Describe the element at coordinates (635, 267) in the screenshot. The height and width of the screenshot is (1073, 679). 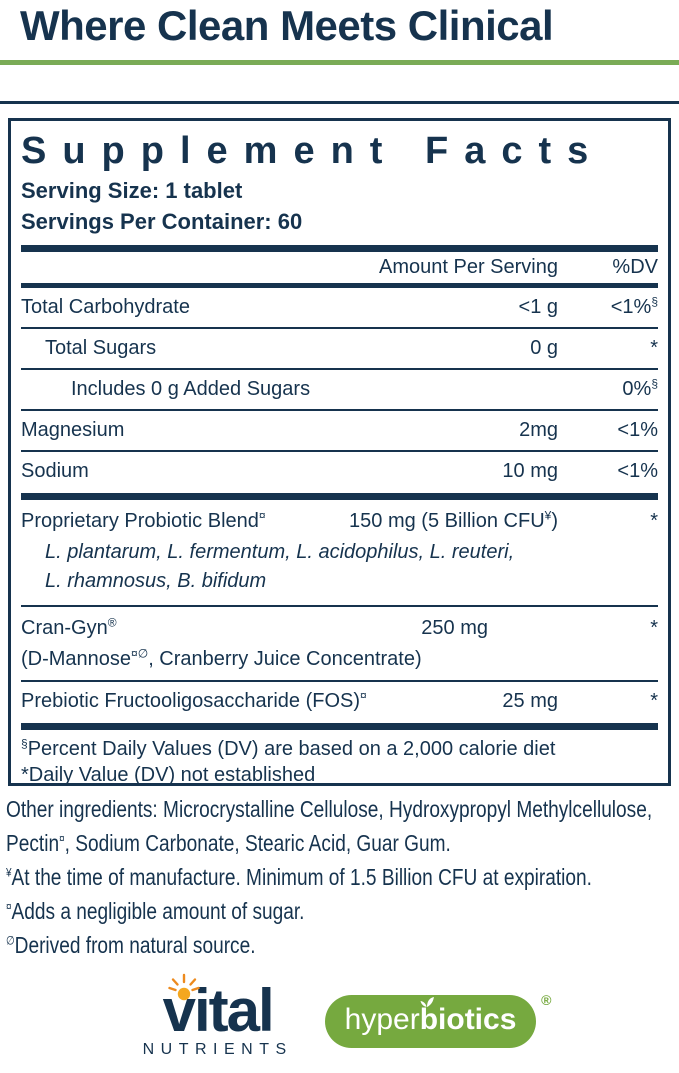
I see `column-header-dv: %DV` at that location.